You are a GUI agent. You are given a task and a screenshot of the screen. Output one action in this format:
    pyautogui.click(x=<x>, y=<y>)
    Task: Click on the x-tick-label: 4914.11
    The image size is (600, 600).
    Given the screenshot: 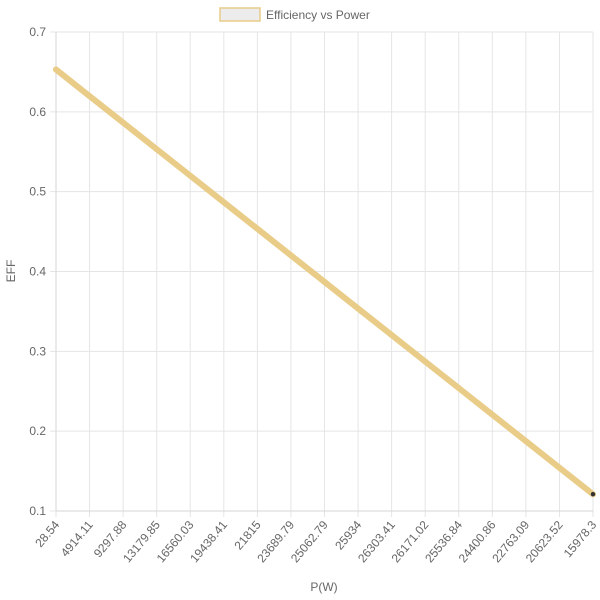 What is the action you would take?
    pyautogui.click(x=77, y=539)
    